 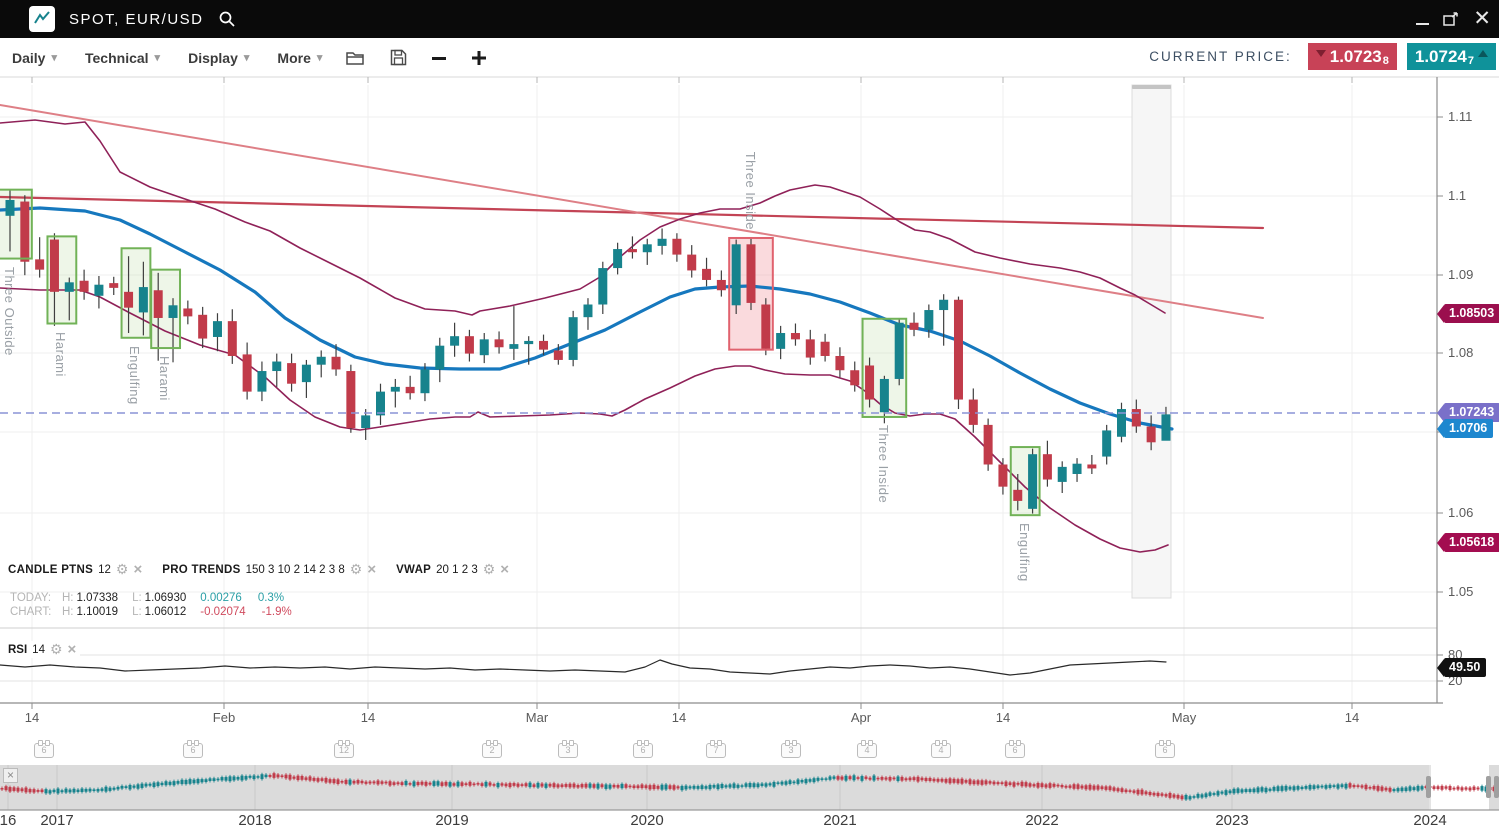 I want to click on calendar-event-badge: 7, so click(x=716, y=749).